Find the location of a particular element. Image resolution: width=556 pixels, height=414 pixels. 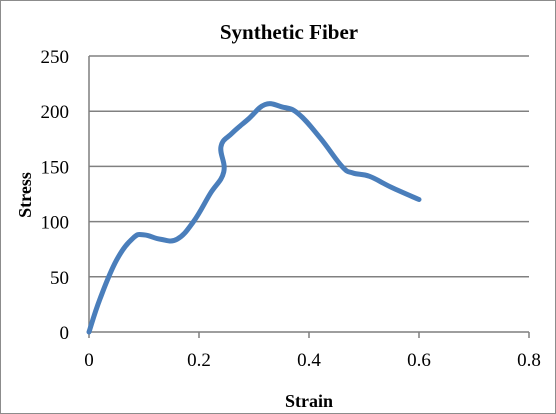

chart-title: Synthetic Fiber is located at coordinates (289, 32).